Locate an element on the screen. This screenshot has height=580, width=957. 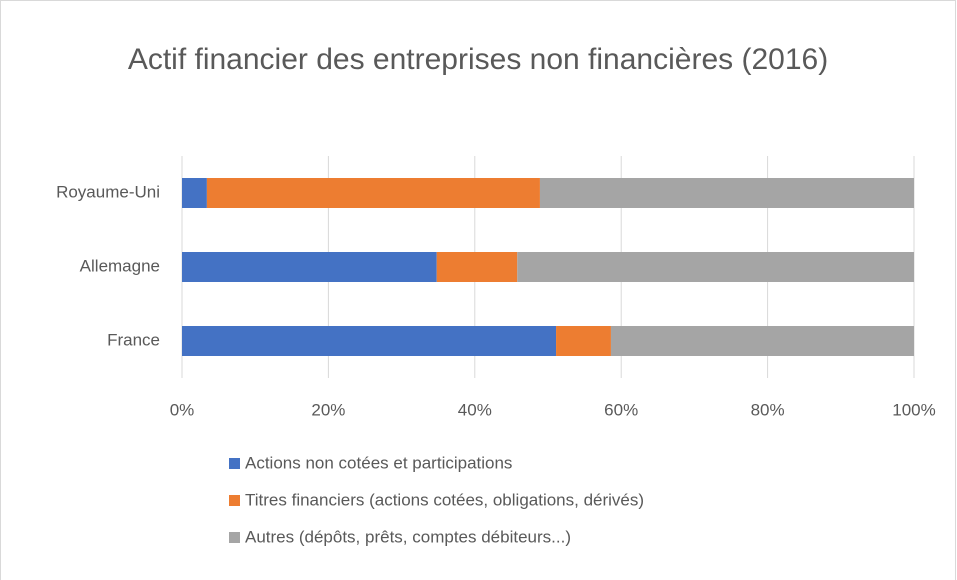
x-tick-label: 60% is located at coordinates (621, 409).